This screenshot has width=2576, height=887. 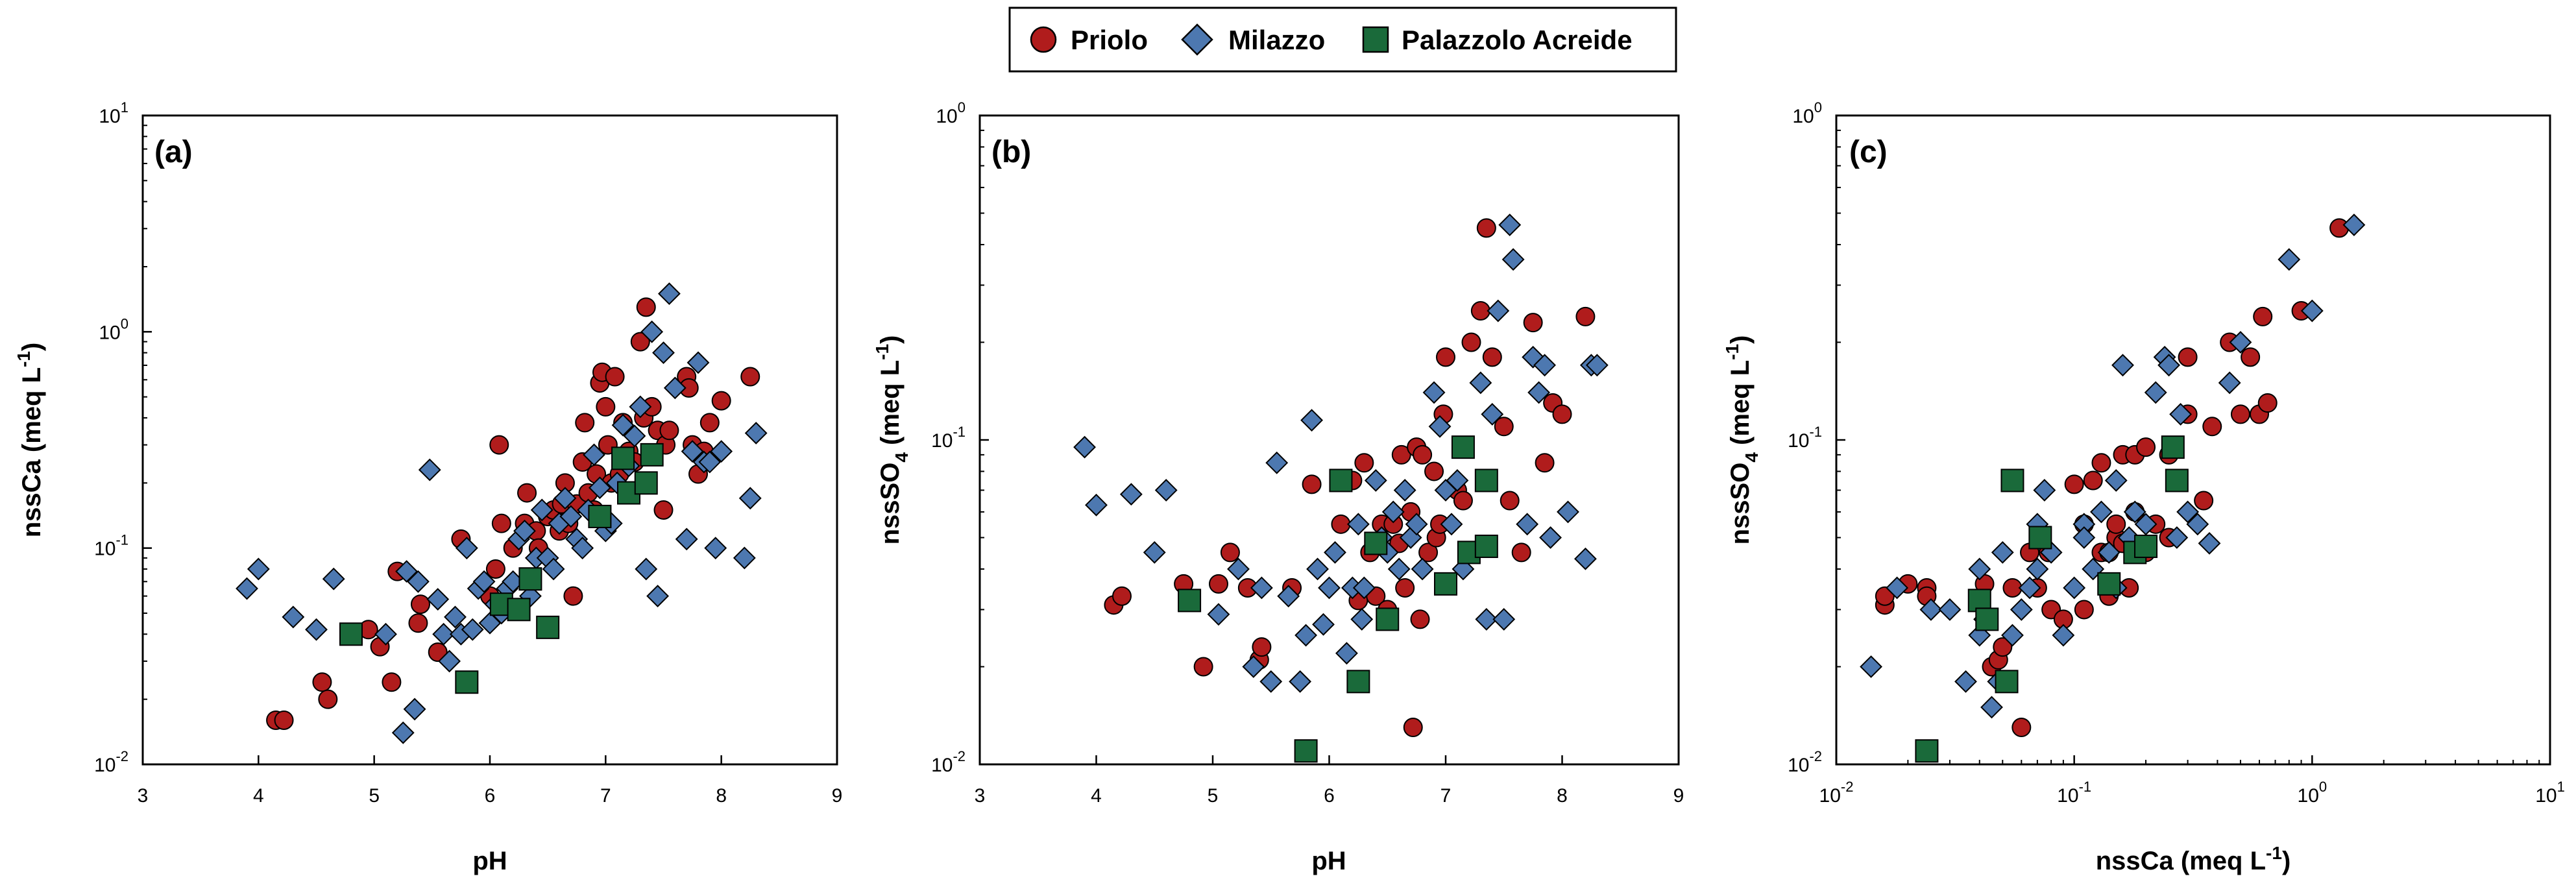 What do you see at coordinates (489, 861) in the screenshot?
I see `panel-a-xlabel: pH` at bounding box center [489, 861].